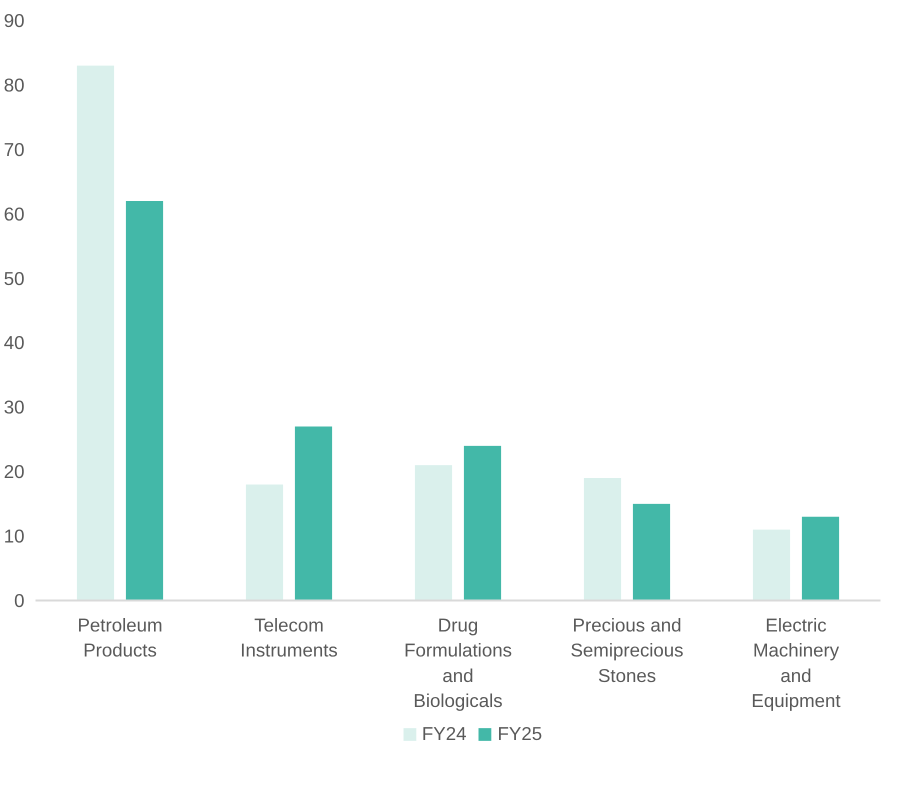  What do you see at coordinates (14, 20) in the screenshot?
I see `y-tick-label: 90` at bounding box center [14, 20].